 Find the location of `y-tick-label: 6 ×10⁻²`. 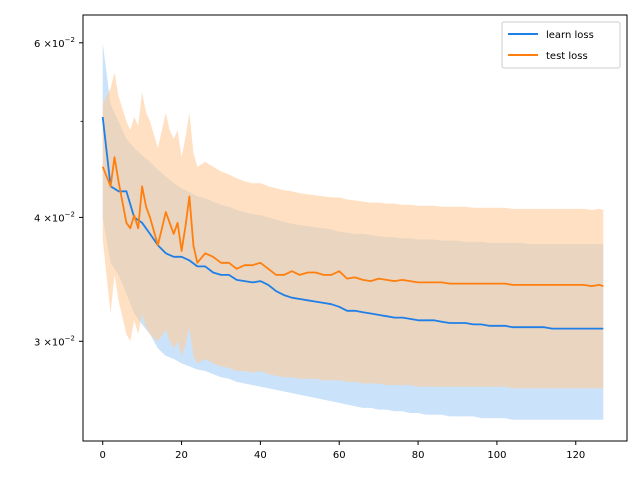

y-tick-label: 6 ×10⁻² is located at coordinates (54, 43).